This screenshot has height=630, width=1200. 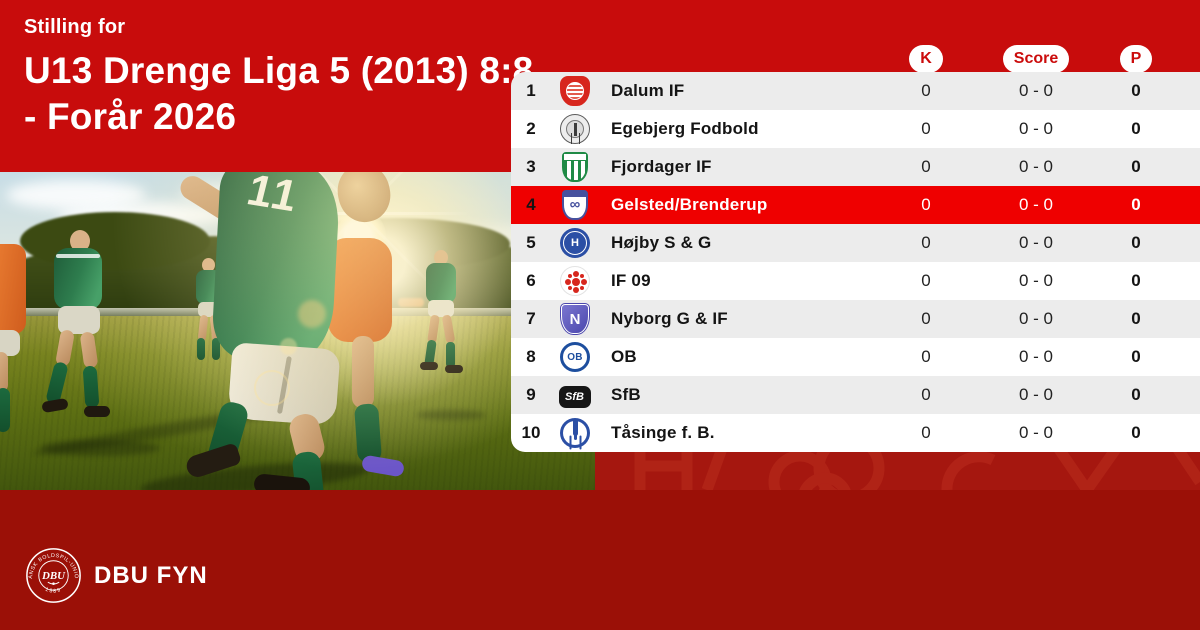 What do you see at coordinates (442, 325) in the screenshot?
I see `photo-player-right` at bounding box center [442, 325].